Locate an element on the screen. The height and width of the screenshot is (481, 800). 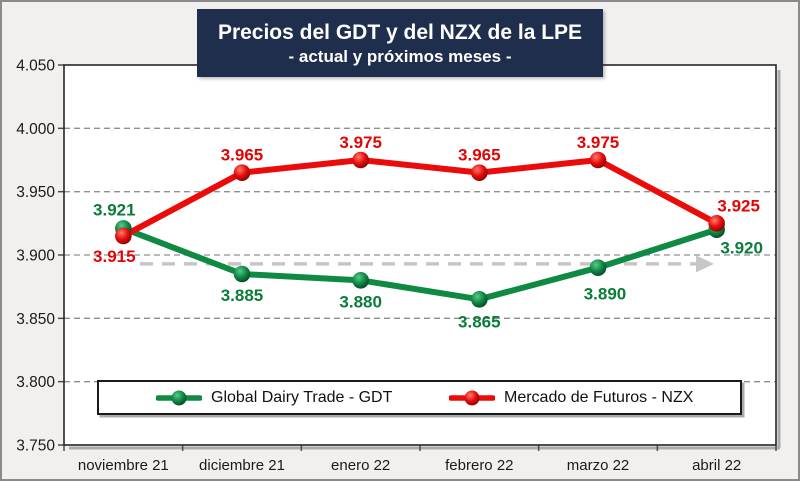
data-point-label: 3.920 is located at coordinates (741, 248).